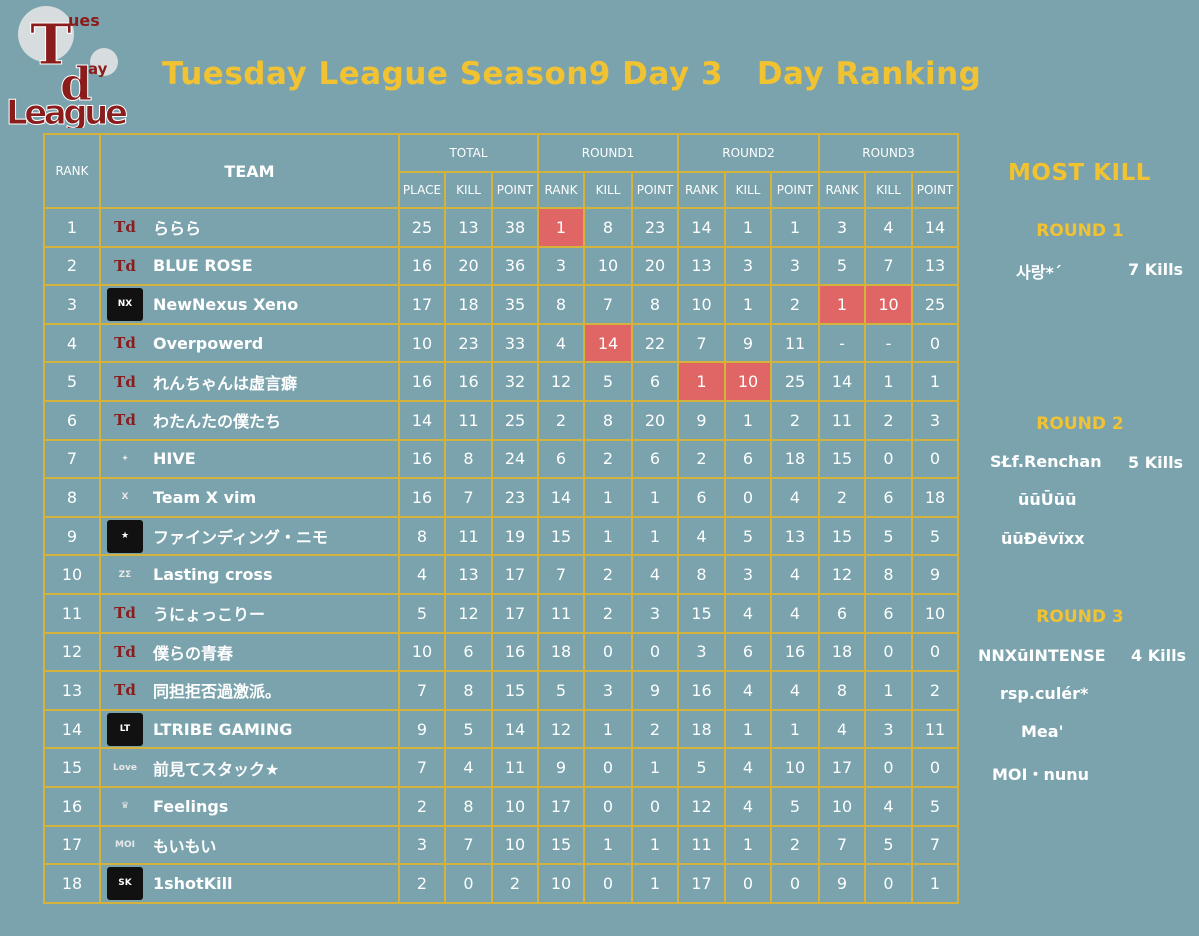 Image resolution: width=1199 pixels, height=936 pixels. Describe the element at coordinates (501, 690) in the screenshot. I see `table-row: 13 Td 同担拒否過激派。 7 8 15 5 3 9 16 4 4 8 1 2` at that location.